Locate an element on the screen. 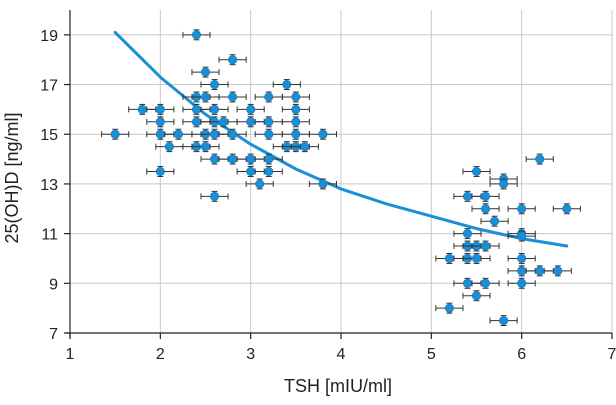 The image size is (616, 405). y-tick-label: 11 is located at coordinates (49, 235).